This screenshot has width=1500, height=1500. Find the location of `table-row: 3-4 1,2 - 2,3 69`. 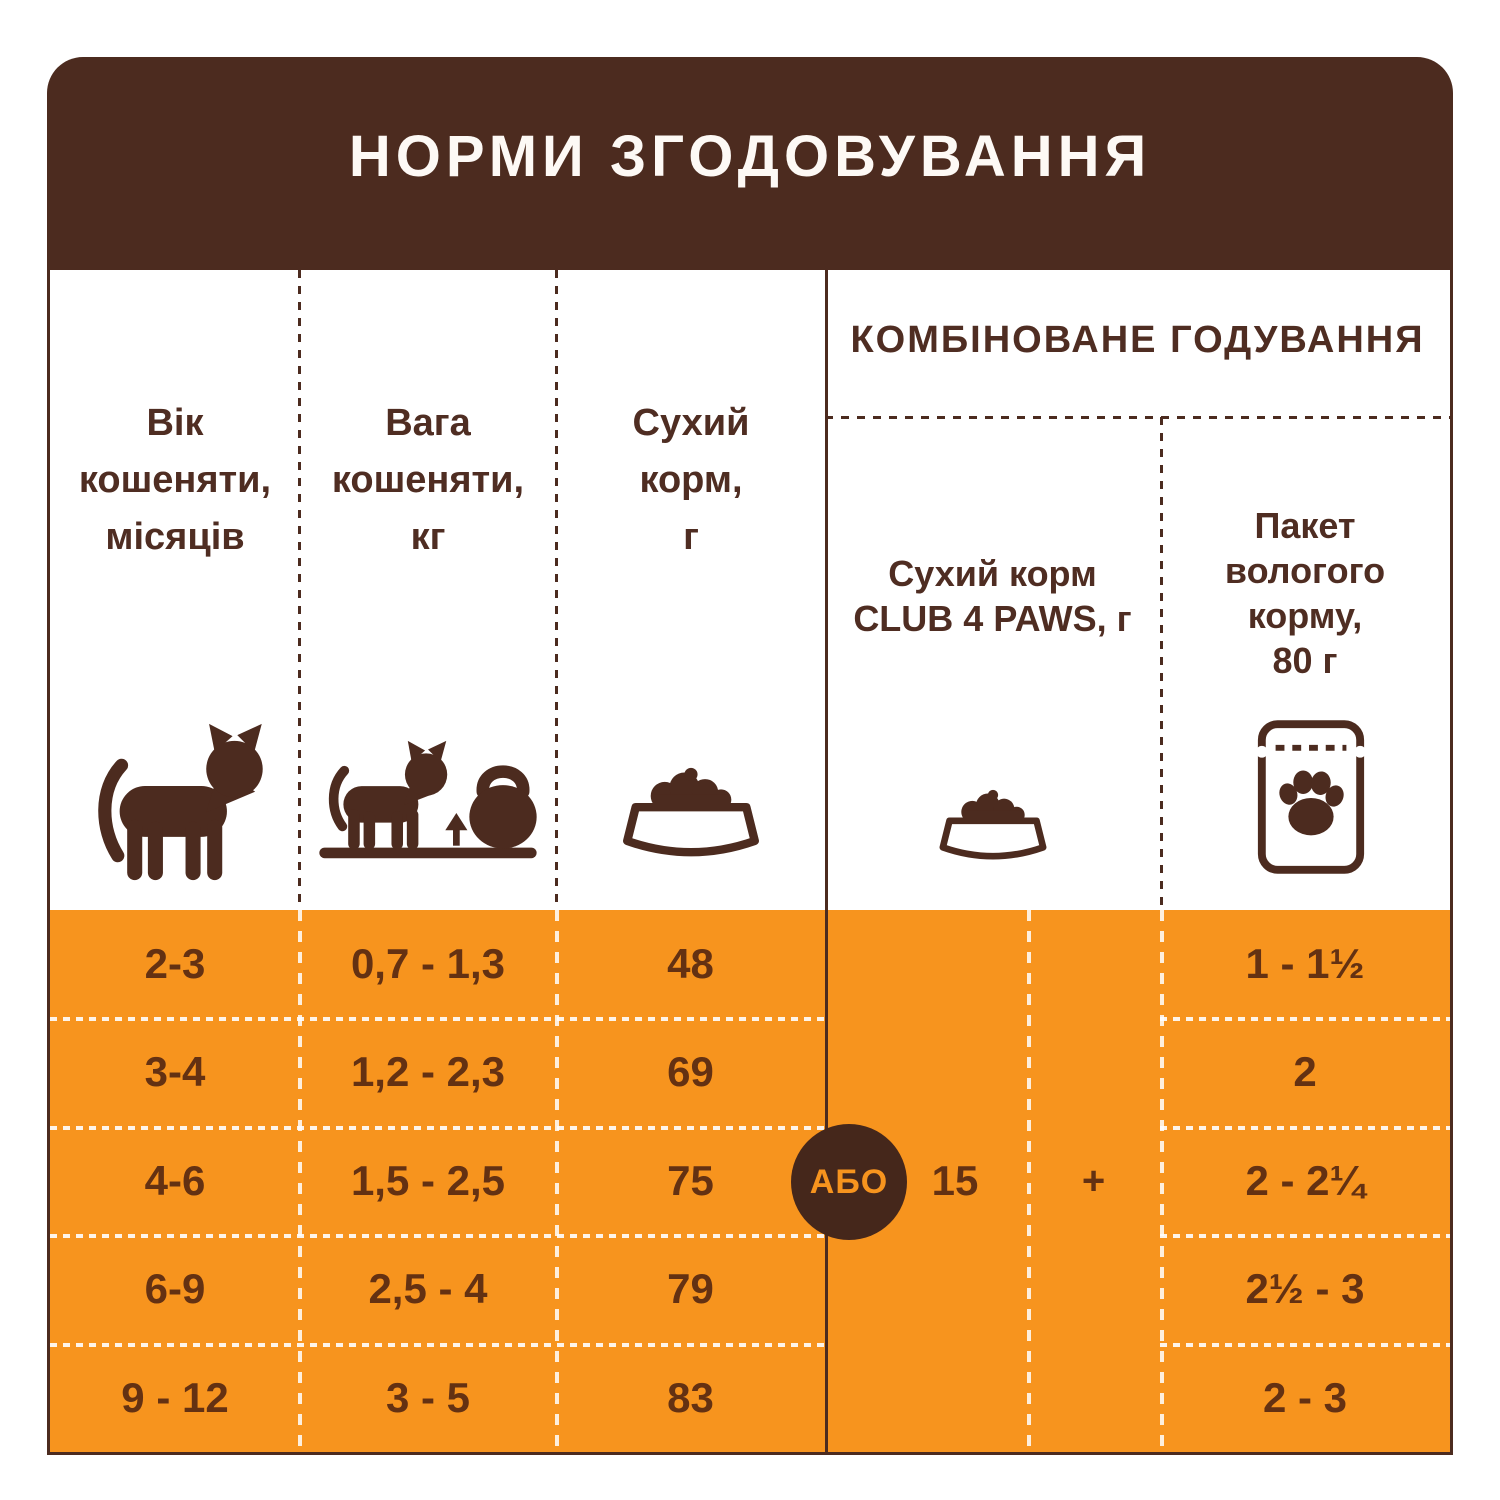

table-row: 3-4 1,2 - 2,3 69 is located at coordinates (437, 1072).